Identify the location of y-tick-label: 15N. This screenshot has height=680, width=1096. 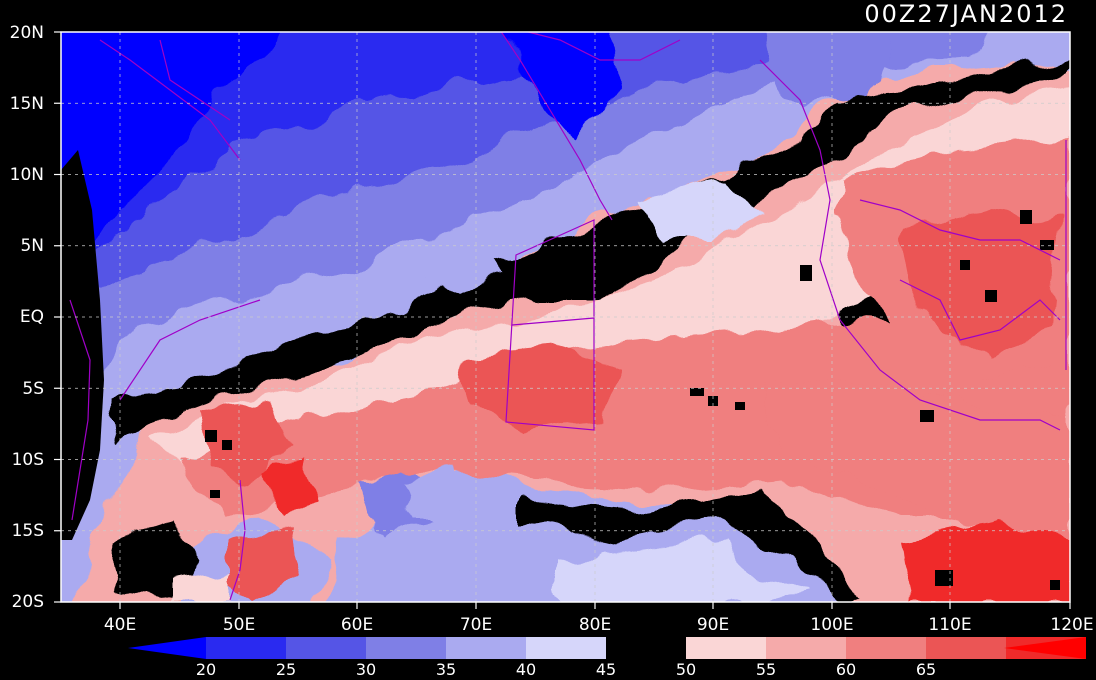
(27, 104).